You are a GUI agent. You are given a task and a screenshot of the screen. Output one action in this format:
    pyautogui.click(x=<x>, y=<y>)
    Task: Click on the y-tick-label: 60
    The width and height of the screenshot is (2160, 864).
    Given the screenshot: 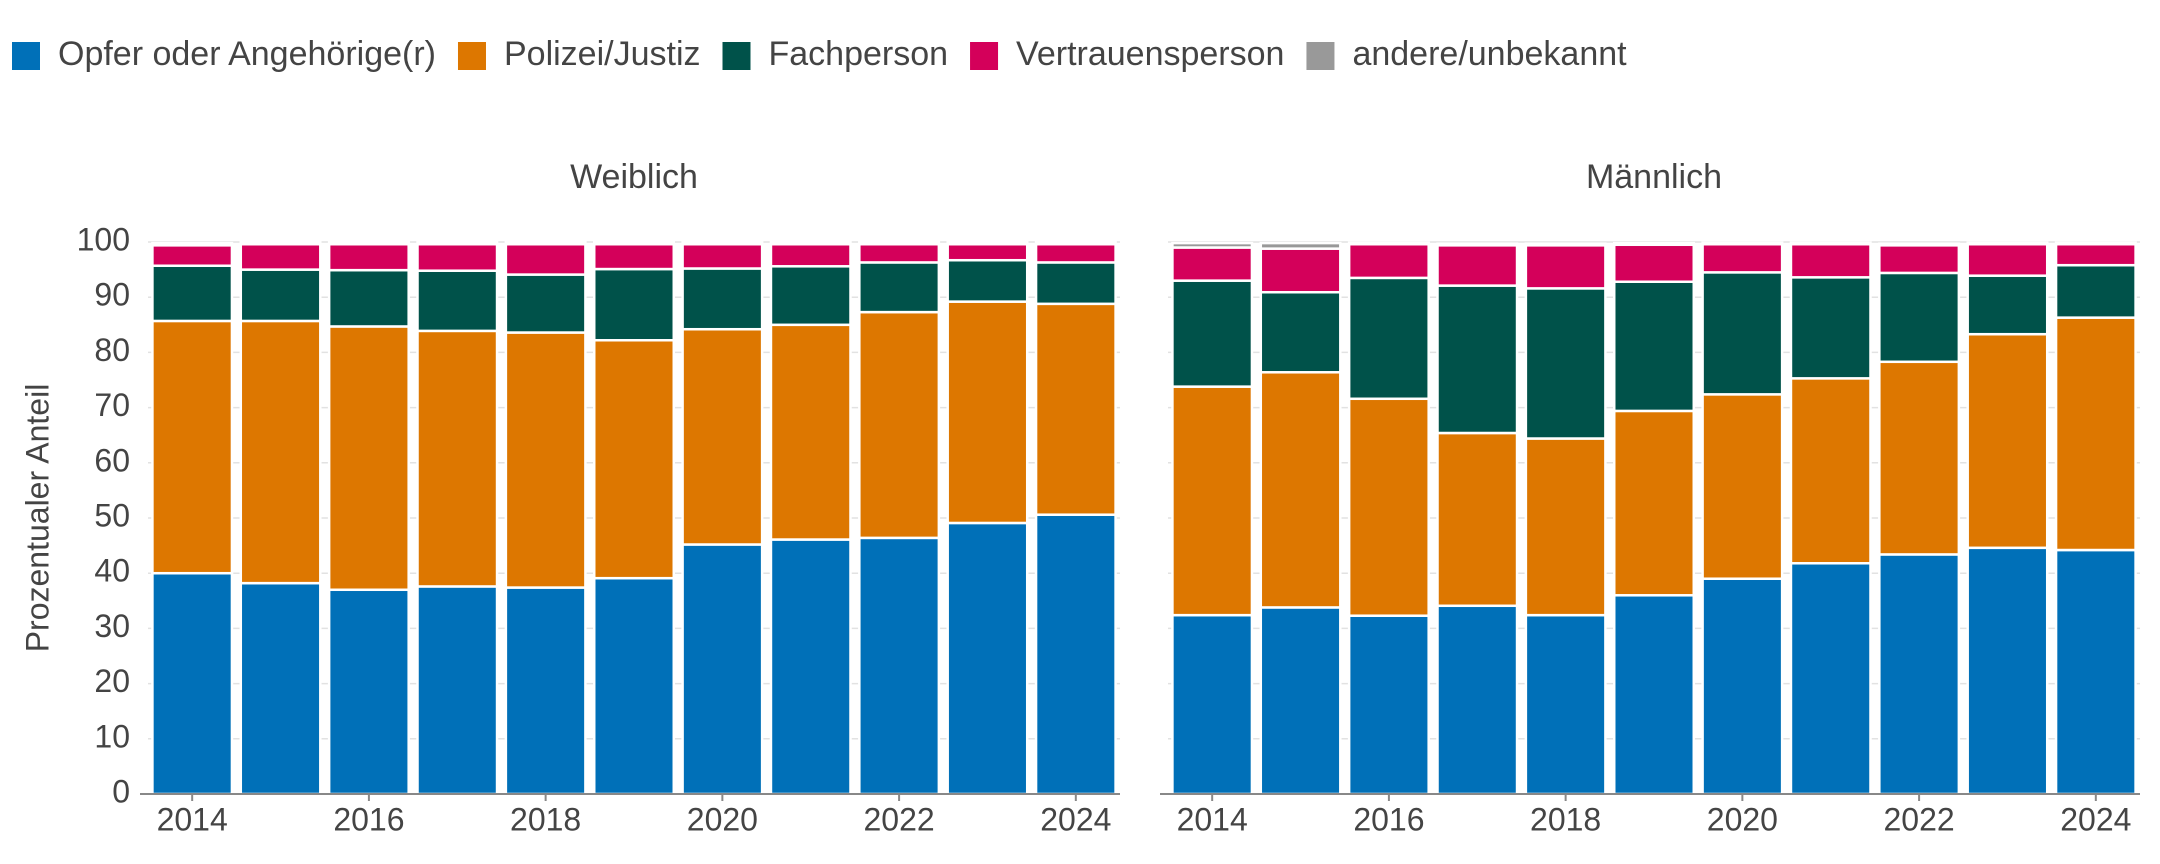 What is the action you would take?
    pyautogui.click(x=112, y=460)
    